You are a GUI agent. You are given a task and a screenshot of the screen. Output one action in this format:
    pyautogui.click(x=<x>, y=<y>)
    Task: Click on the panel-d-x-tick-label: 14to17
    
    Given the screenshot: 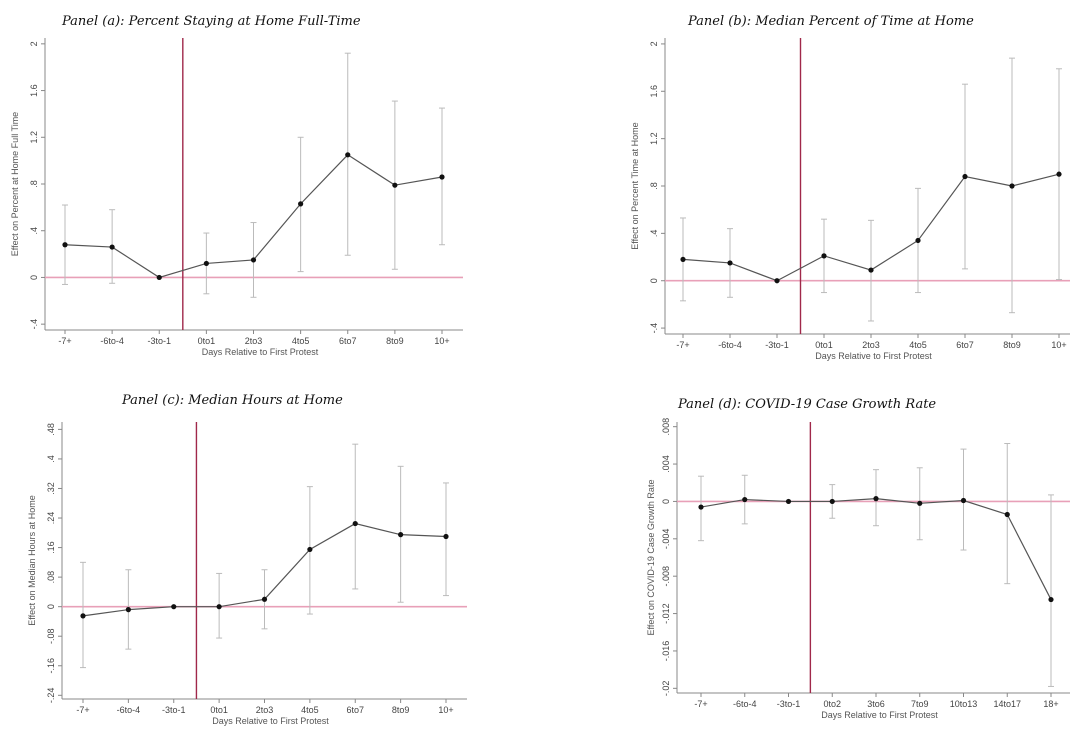 What is the action you would take?
    pyautogui.click(x=1007, y=704)
    